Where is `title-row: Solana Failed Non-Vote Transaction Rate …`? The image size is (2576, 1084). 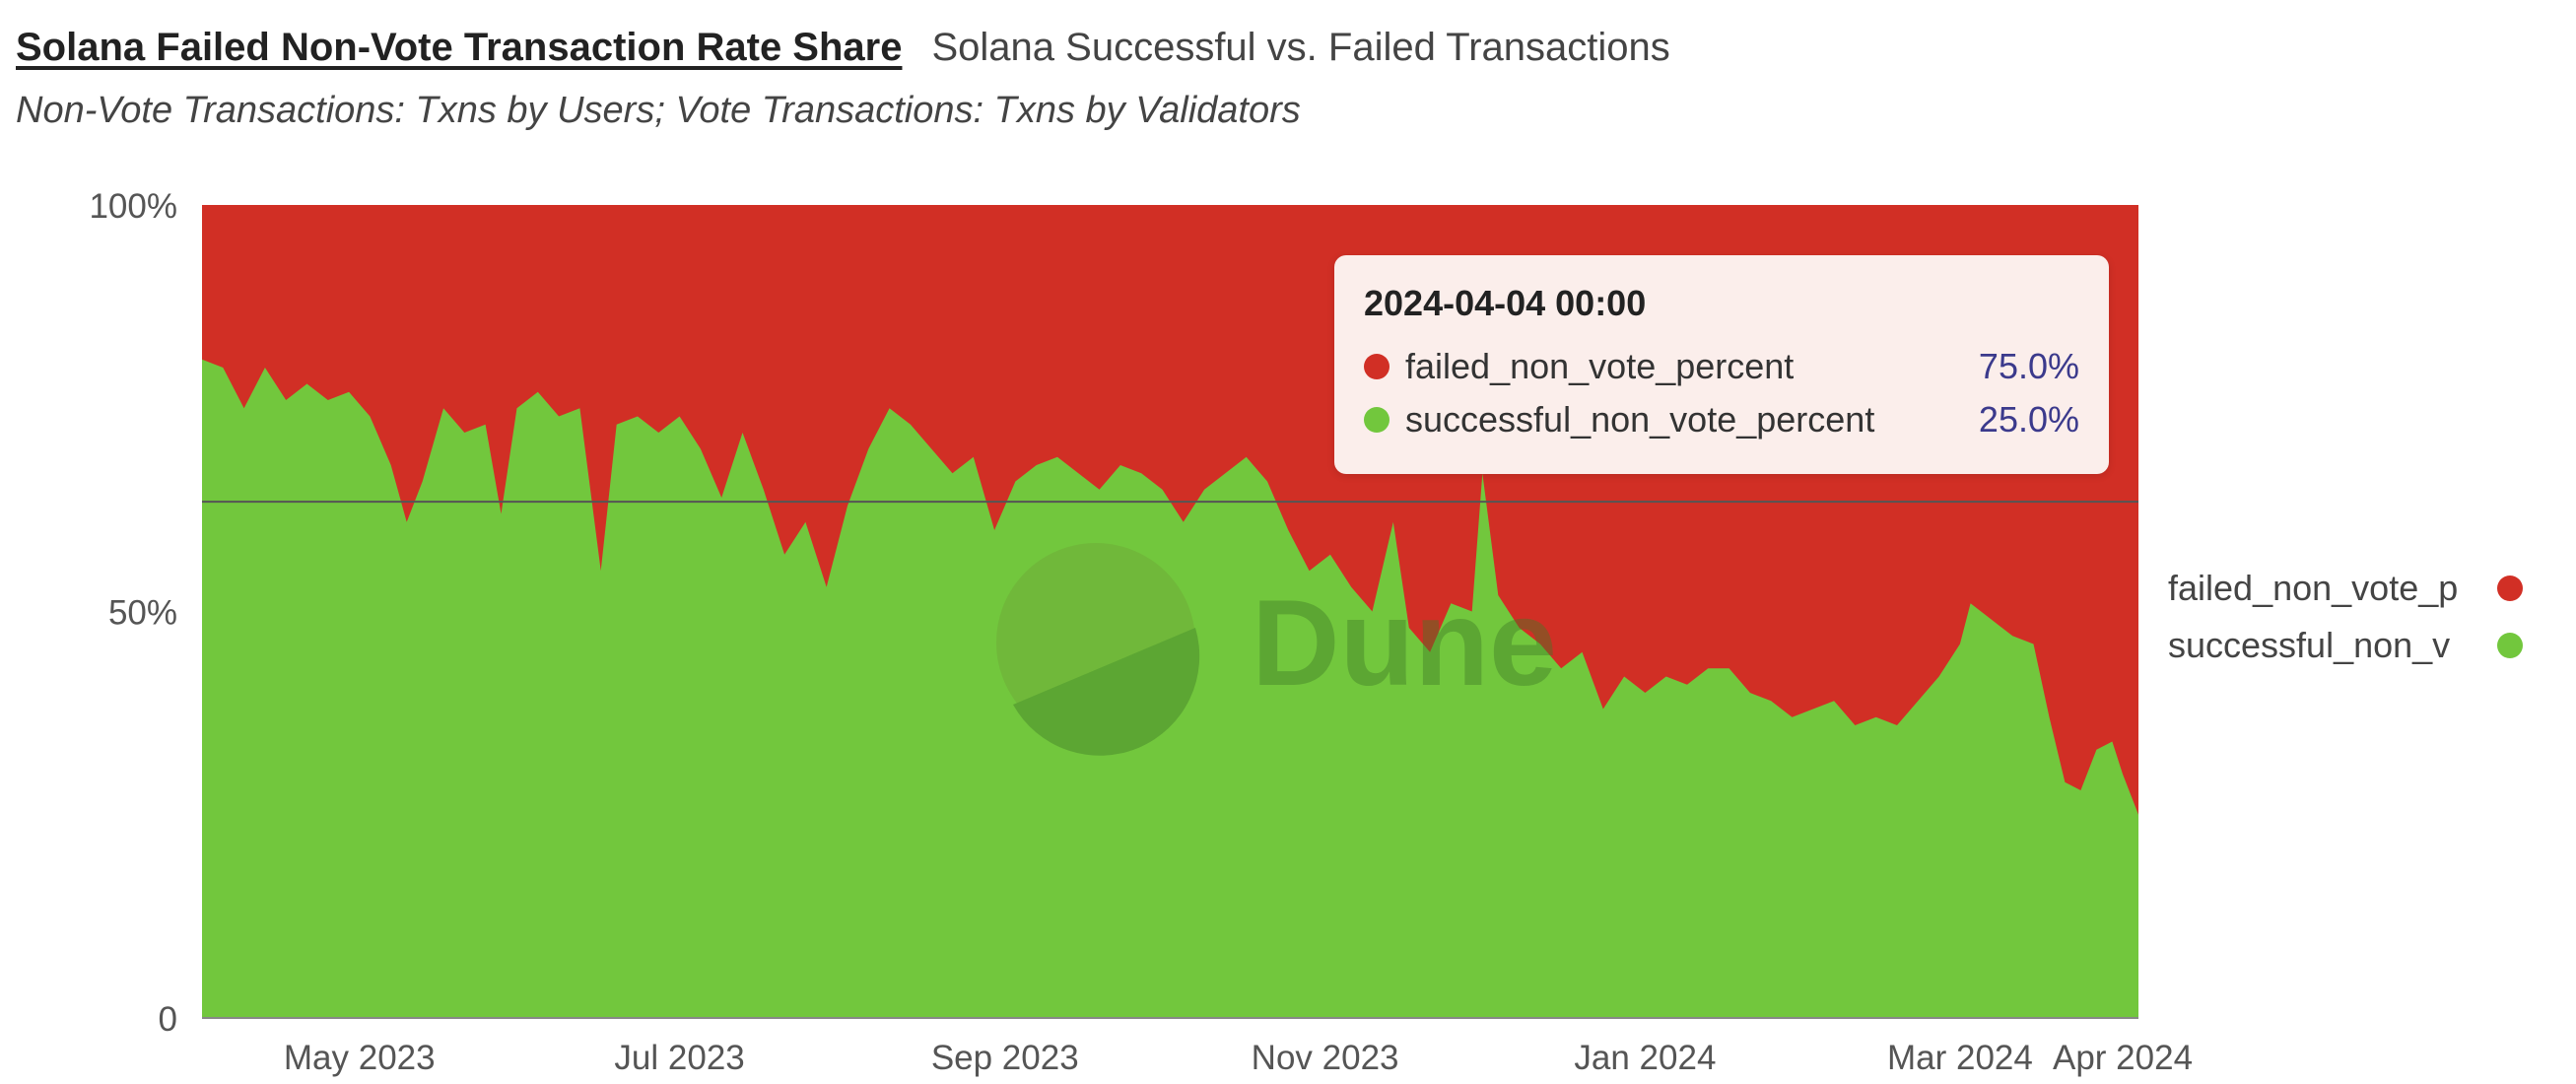 title-row: Solana Failed Non-Vote Transaction Rate … is located at coordinates (843, 48).